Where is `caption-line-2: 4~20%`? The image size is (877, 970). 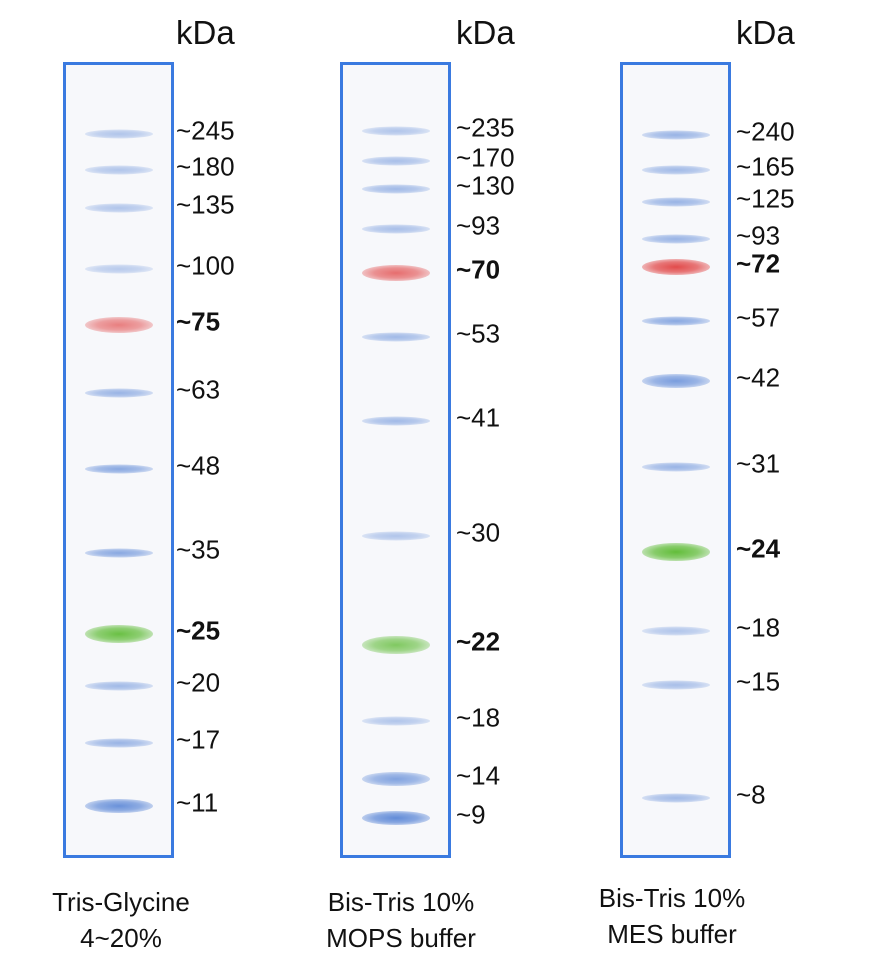
caption-line-2: 4~20% is located at coordinates (121, 938).